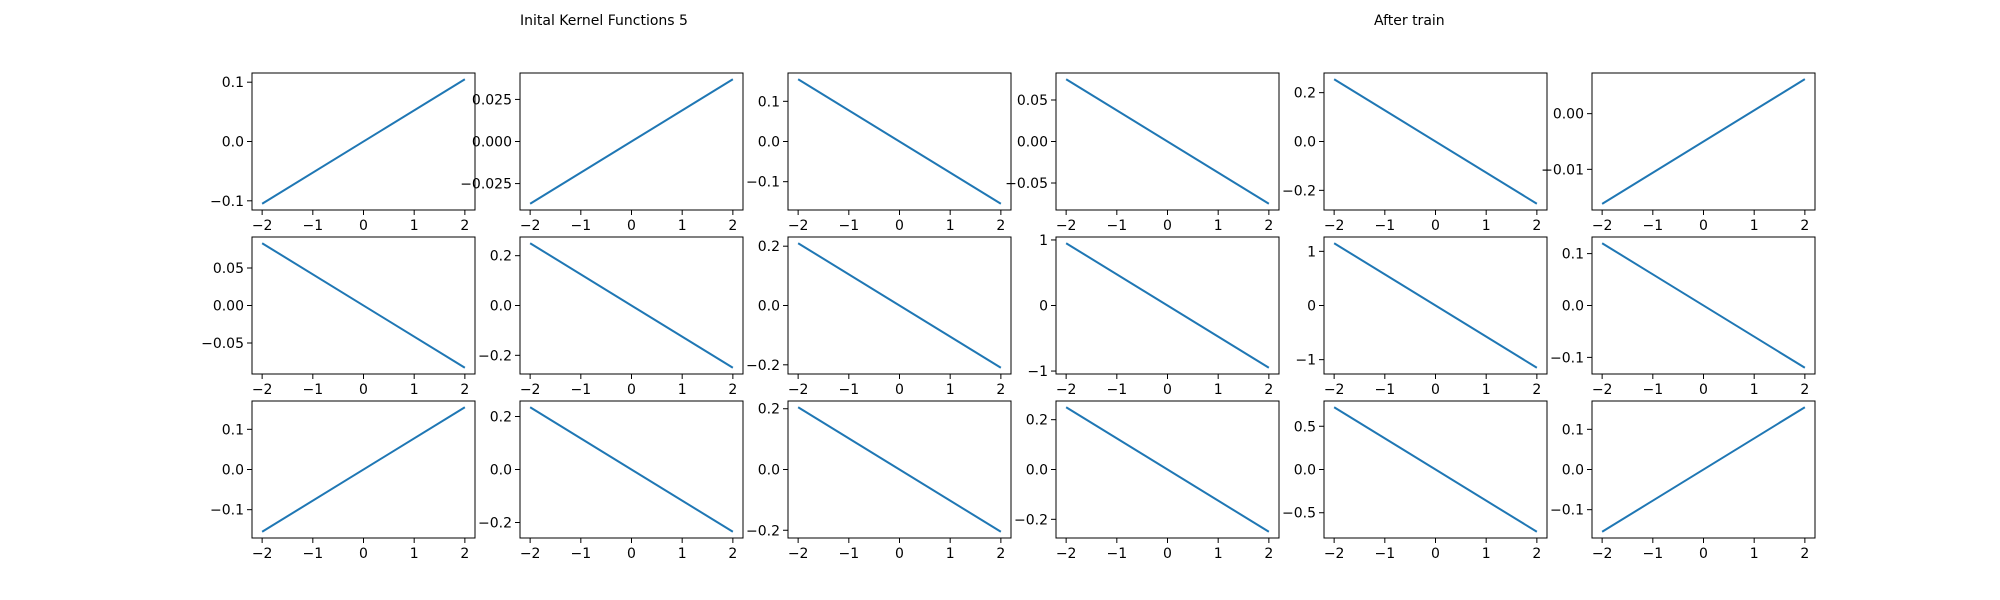 Image resolution: width=2000 pixels, height=600 pixels. What do you see at coordinates (1037, 372) in the screenshot?
I see `y-tick-label: −1` at bounding box center [1037, 372].